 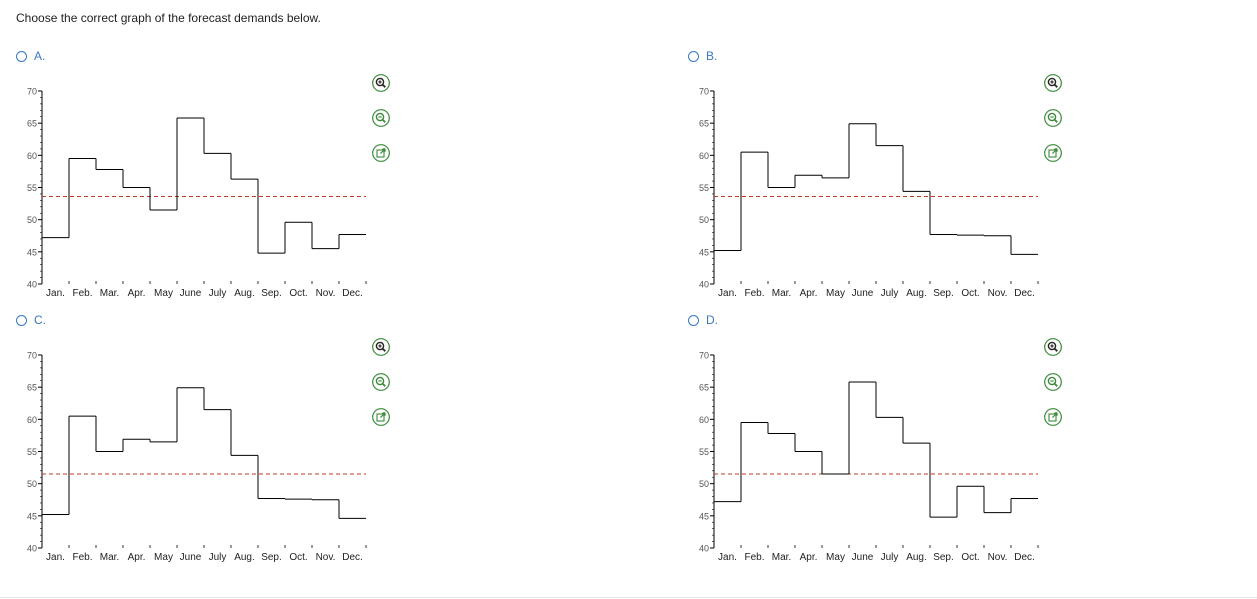 I want to click on option-b-label: B., so click(x=712, y=56).